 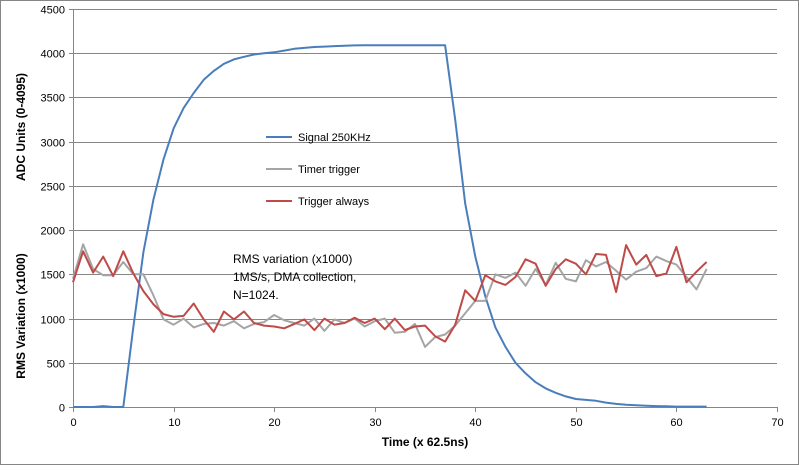 I want to click on x-tick-label: 60, so click(x=676, y=423).